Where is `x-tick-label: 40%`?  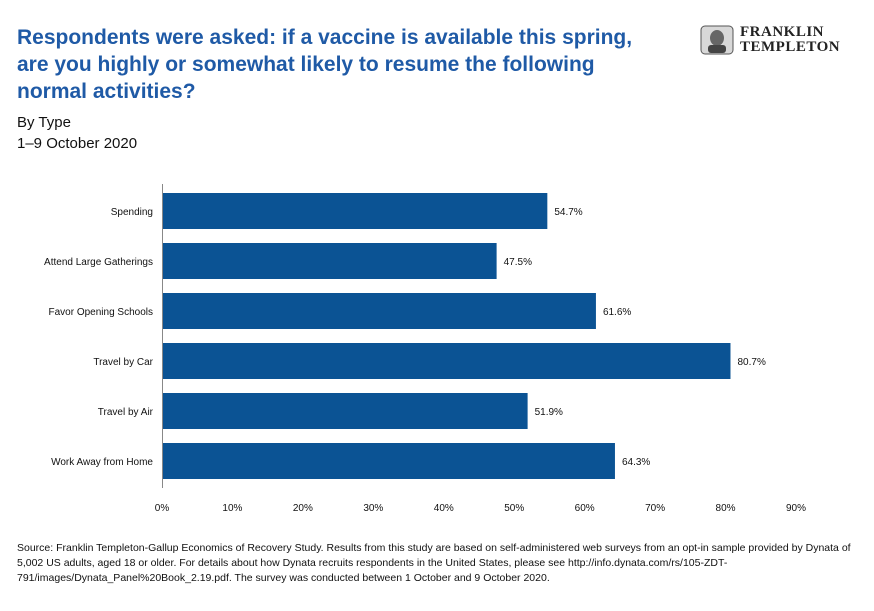
x-tick-label: 40% is located at coordinates (444, 508).